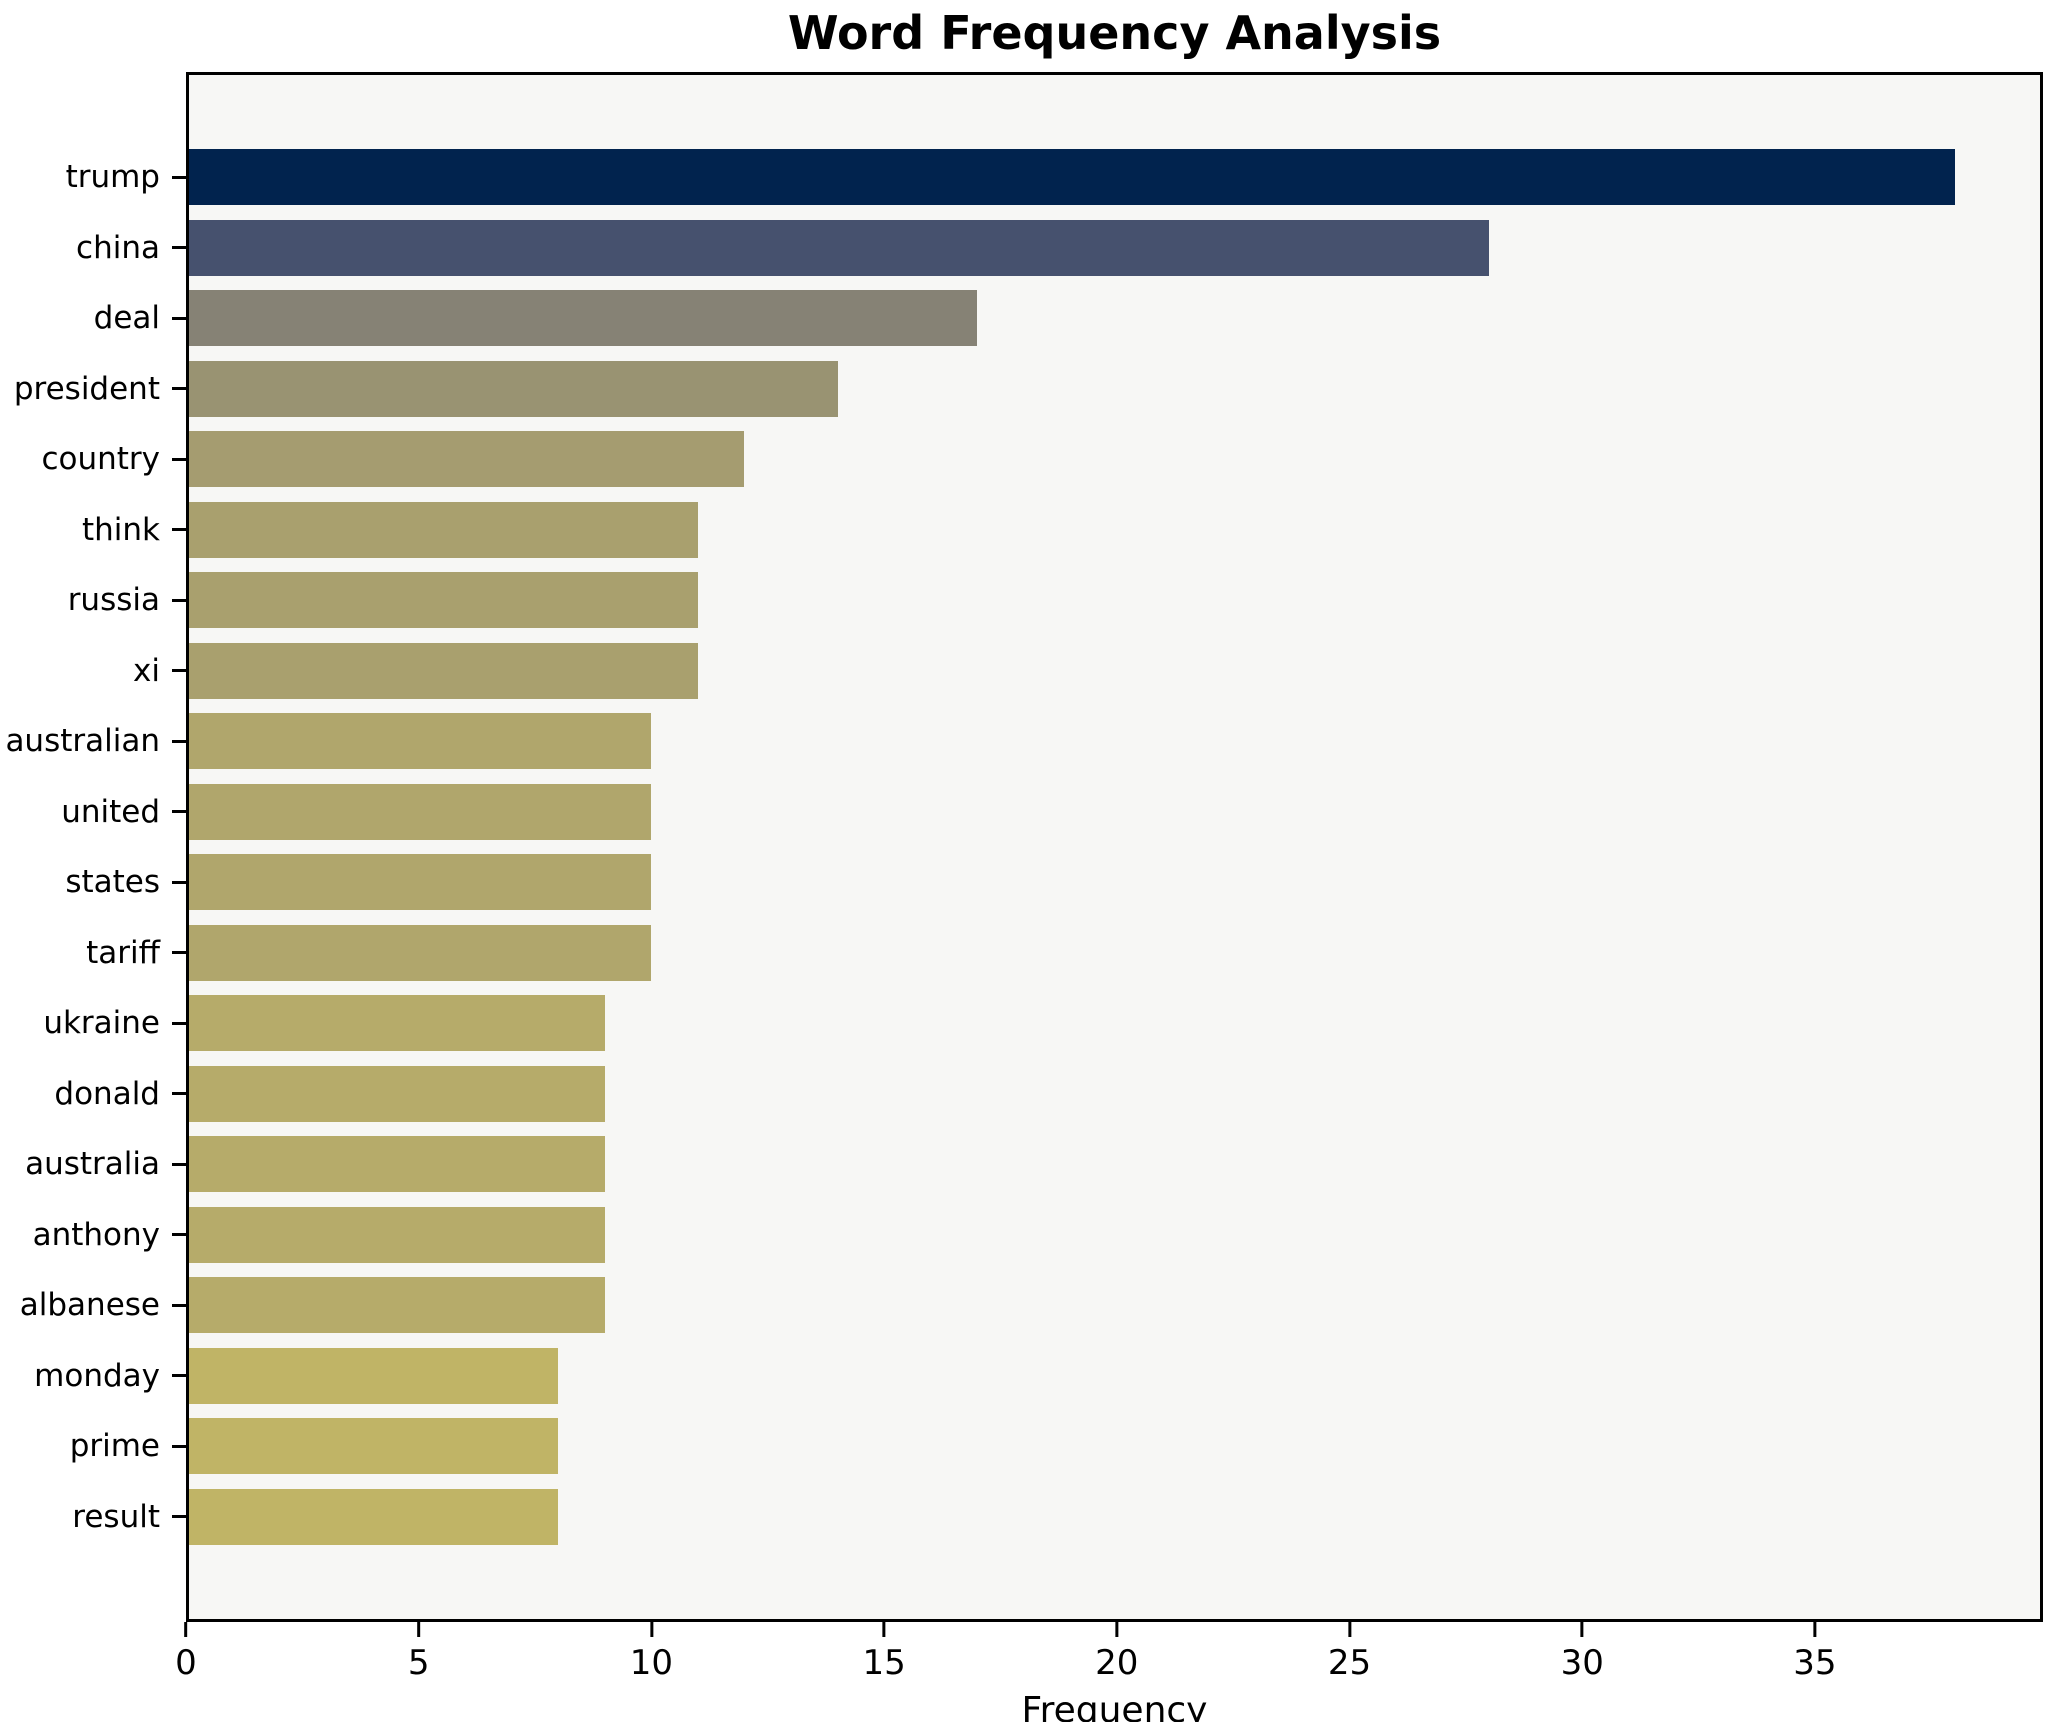 Image resolution: width=2063 pixels, height=1722 pixels. Describe the element at coordinates (838, 247) in the screenshot. I see `bar-china` at that location.